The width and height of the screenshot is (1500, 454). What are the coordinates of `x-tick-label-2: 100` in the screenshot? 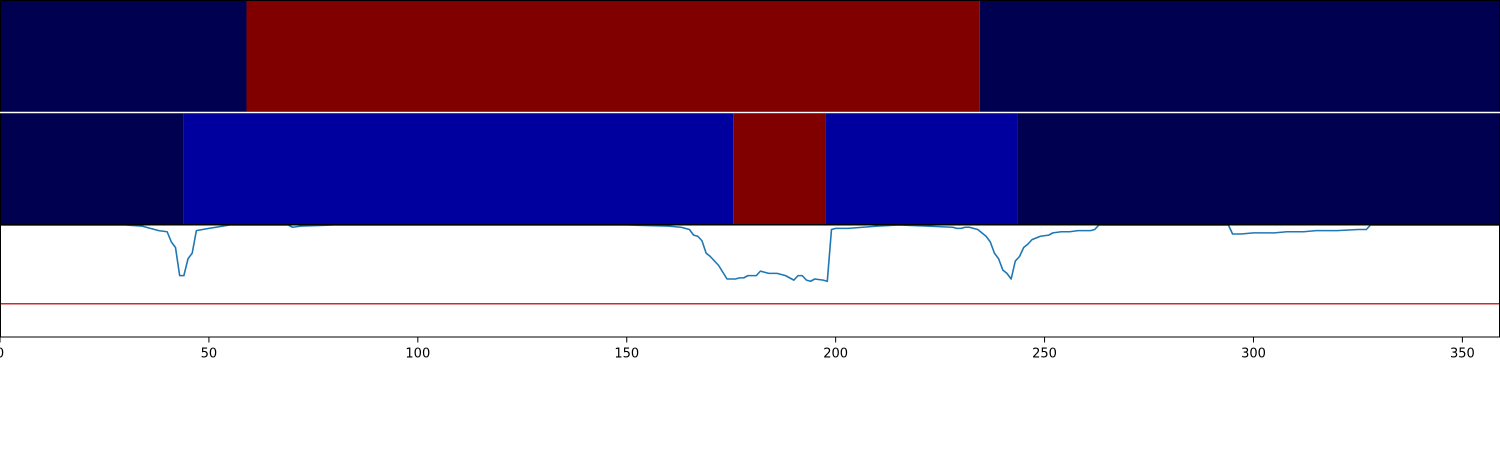 It's located at (417, 354).